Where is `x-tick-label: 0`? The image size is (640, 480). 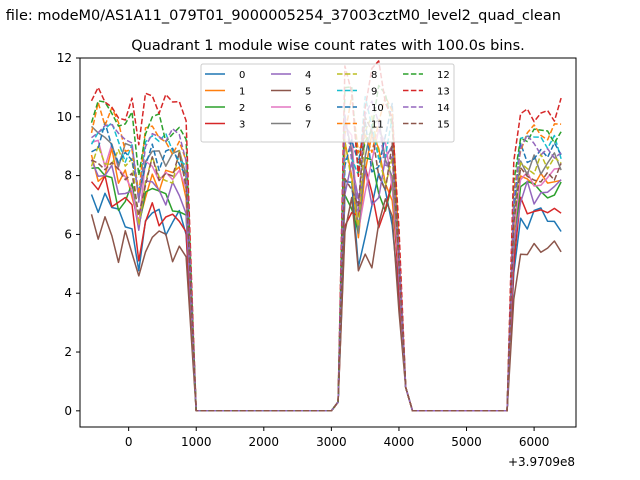
x-tick-label: 0 is located at coordinates (129, 442).